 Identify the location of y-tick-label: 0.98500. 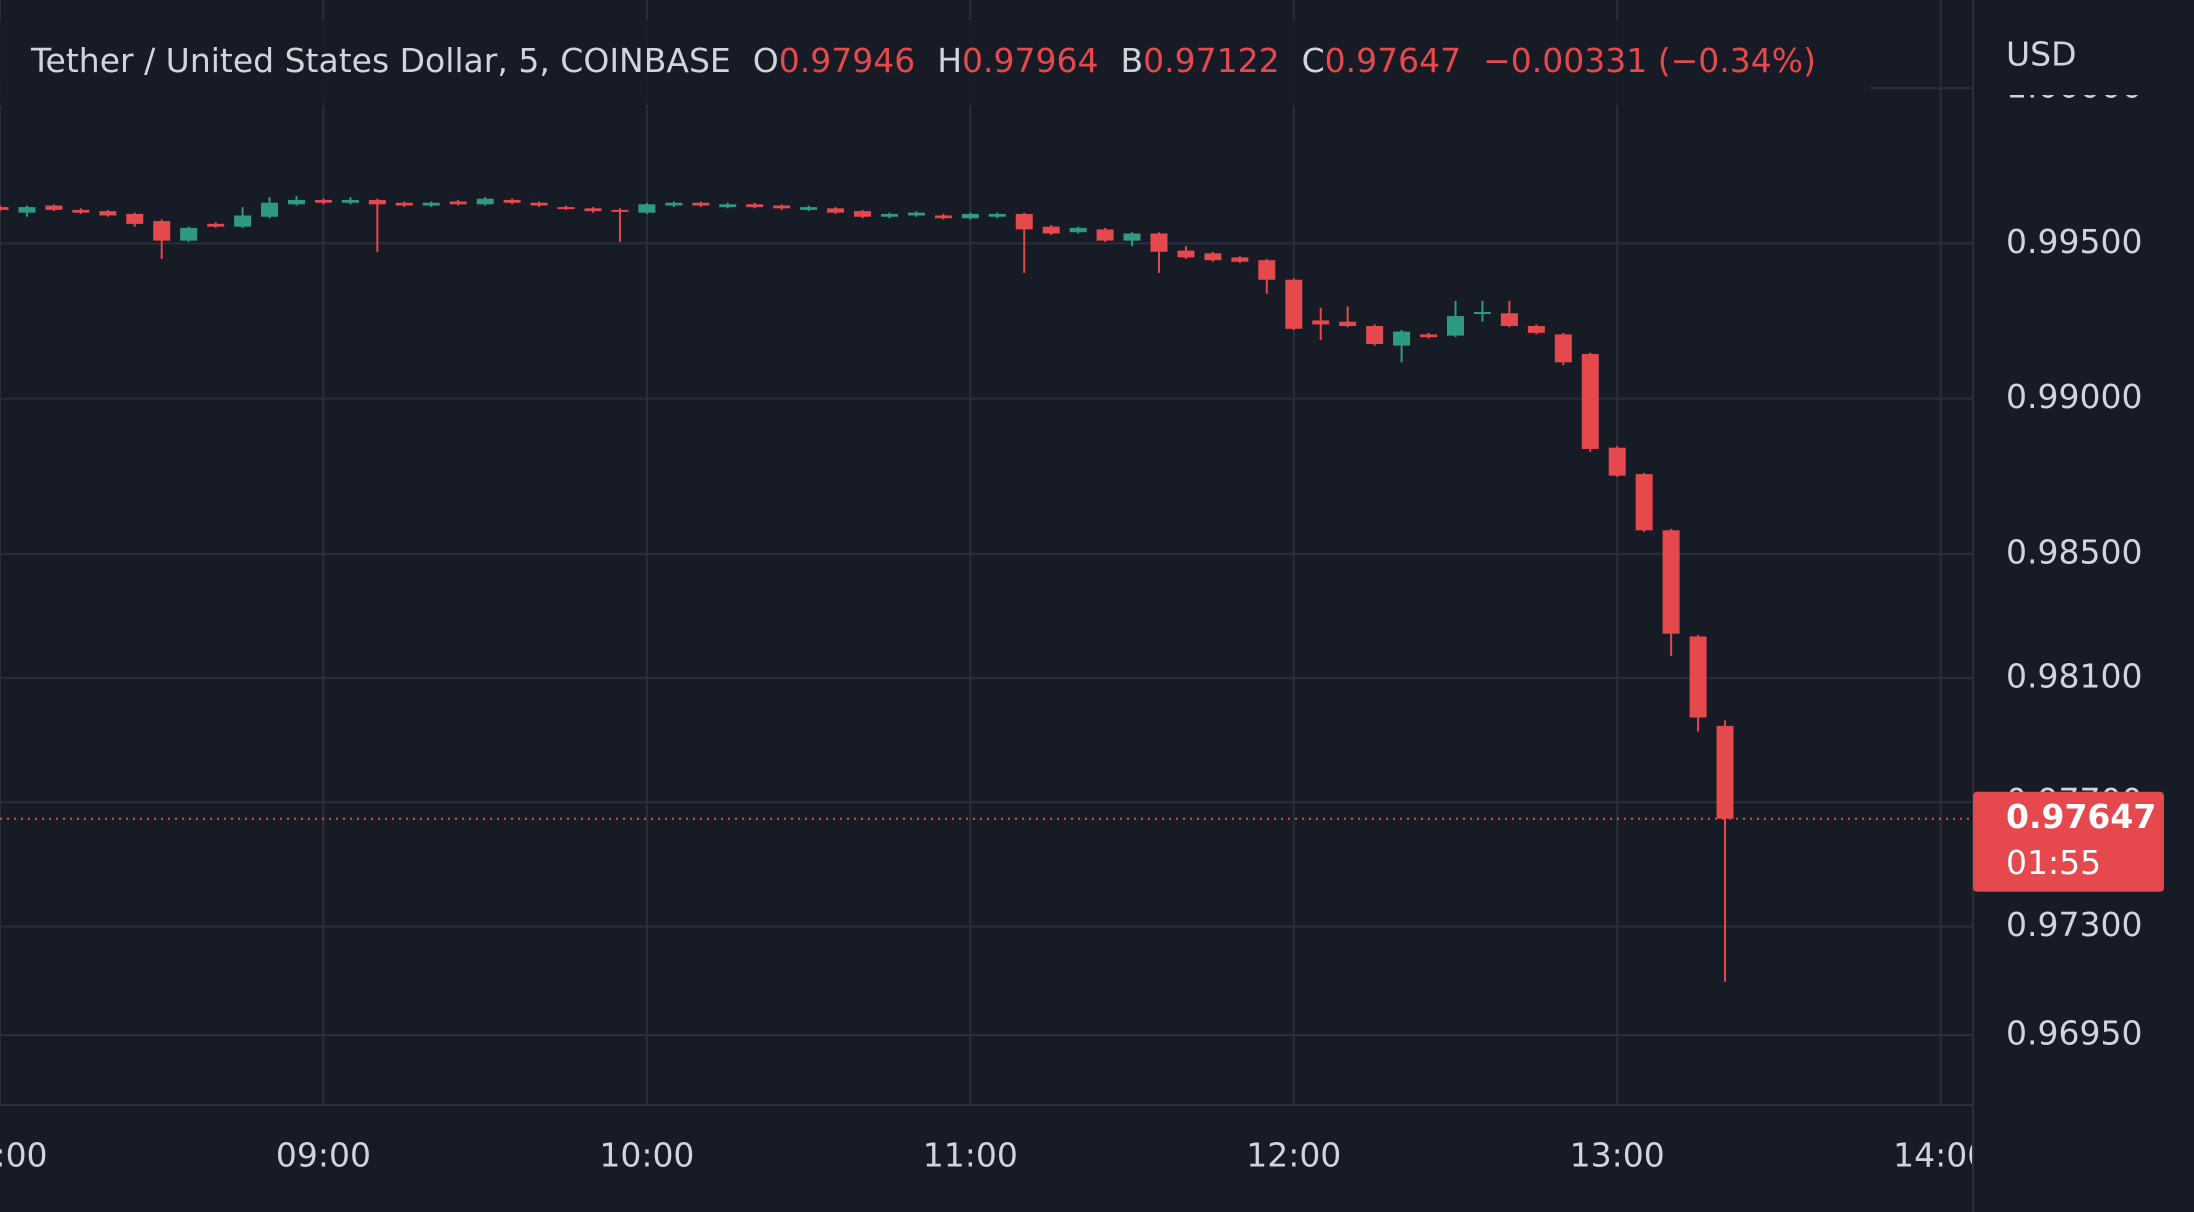
(2074, 551).